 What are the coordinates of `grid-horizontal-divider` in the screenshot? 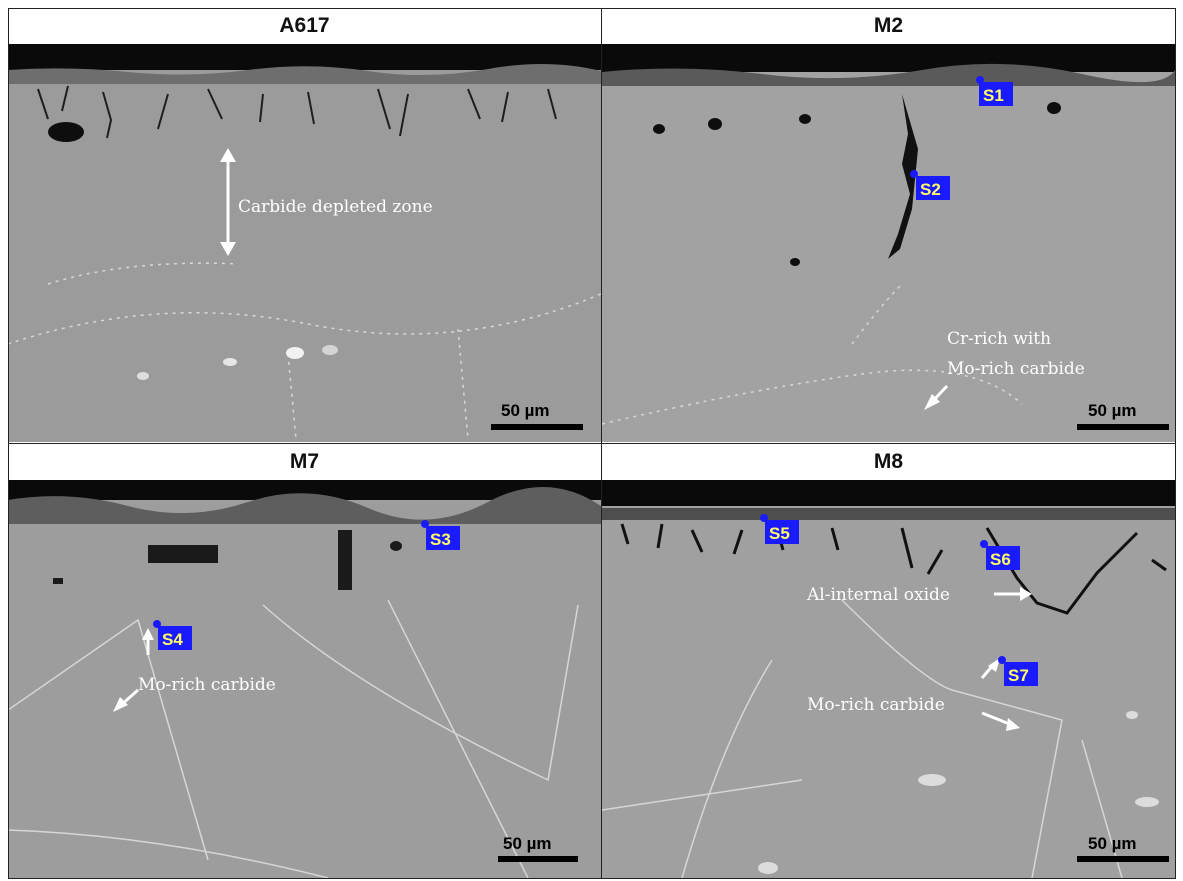 It's located at (591, 443).